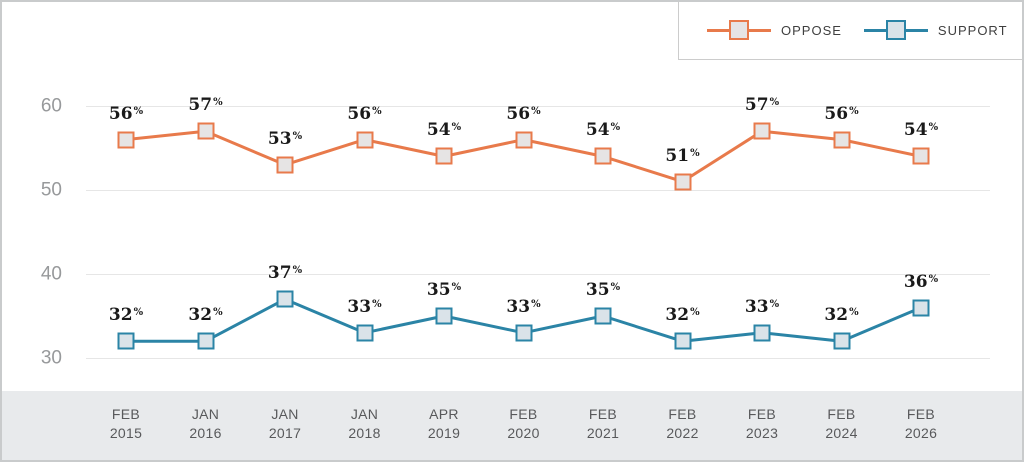  Describe the element at coordinates (285, 273) in the screenshot. I see `value-label: 37%` at that location.